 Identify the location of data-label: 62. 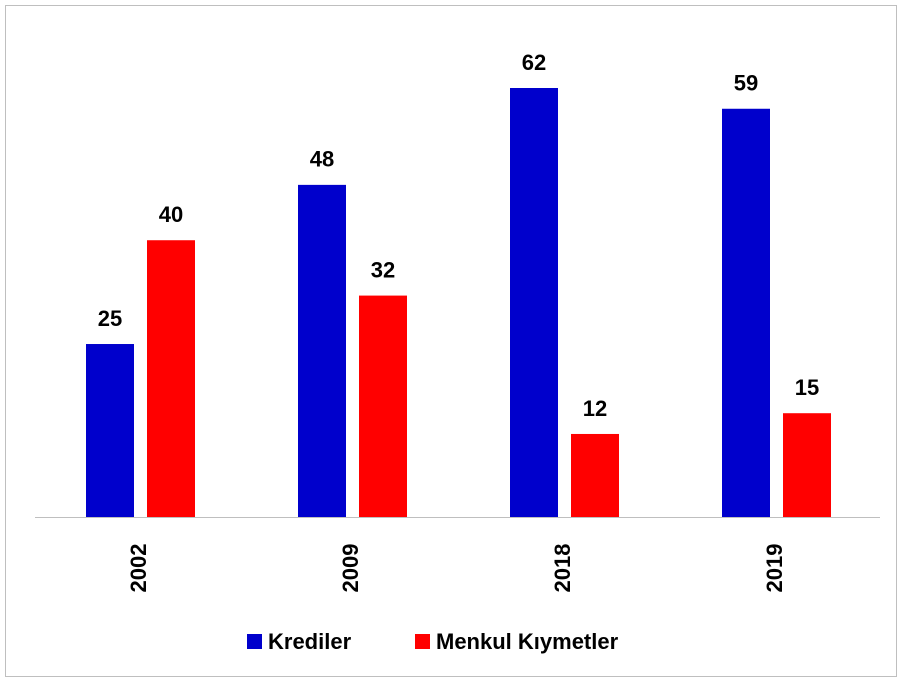
(534, 62).